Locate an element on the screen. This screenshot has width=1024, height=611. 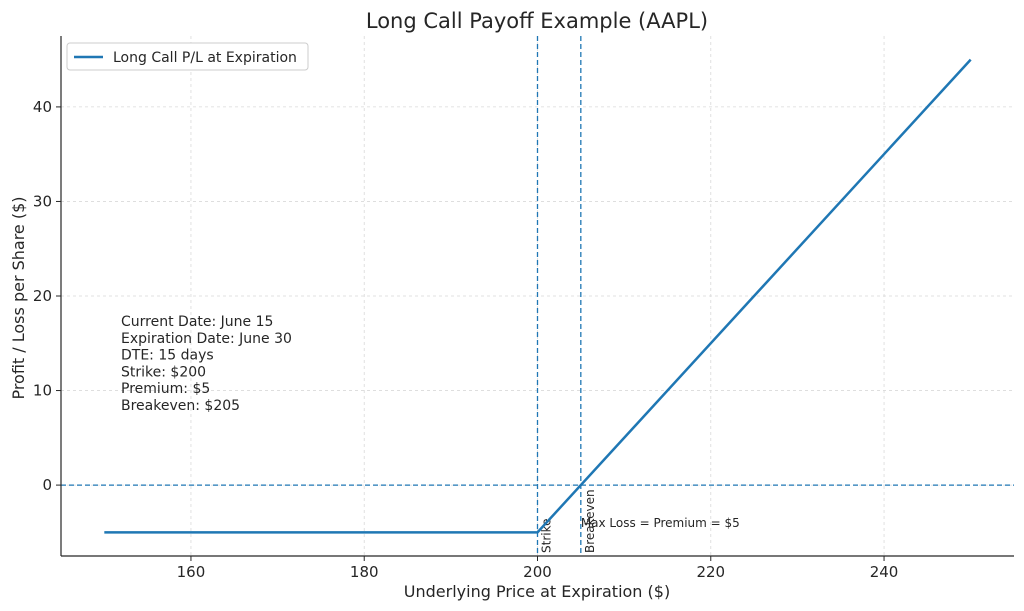
x-tick-label: 200 is located at coordinates (537, 572).